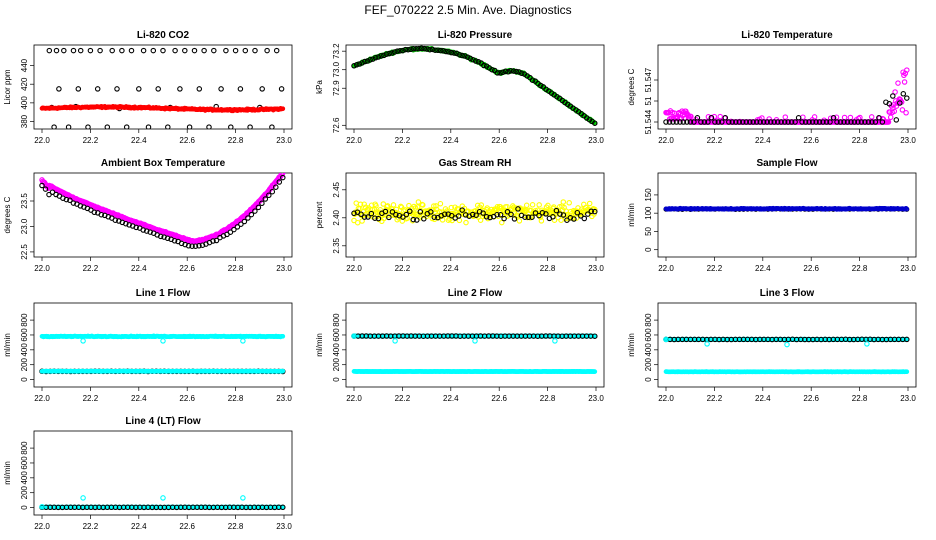 This screenshot has height=540, width=936. I want to click on y-tick-label: 600, so click(336, 335).